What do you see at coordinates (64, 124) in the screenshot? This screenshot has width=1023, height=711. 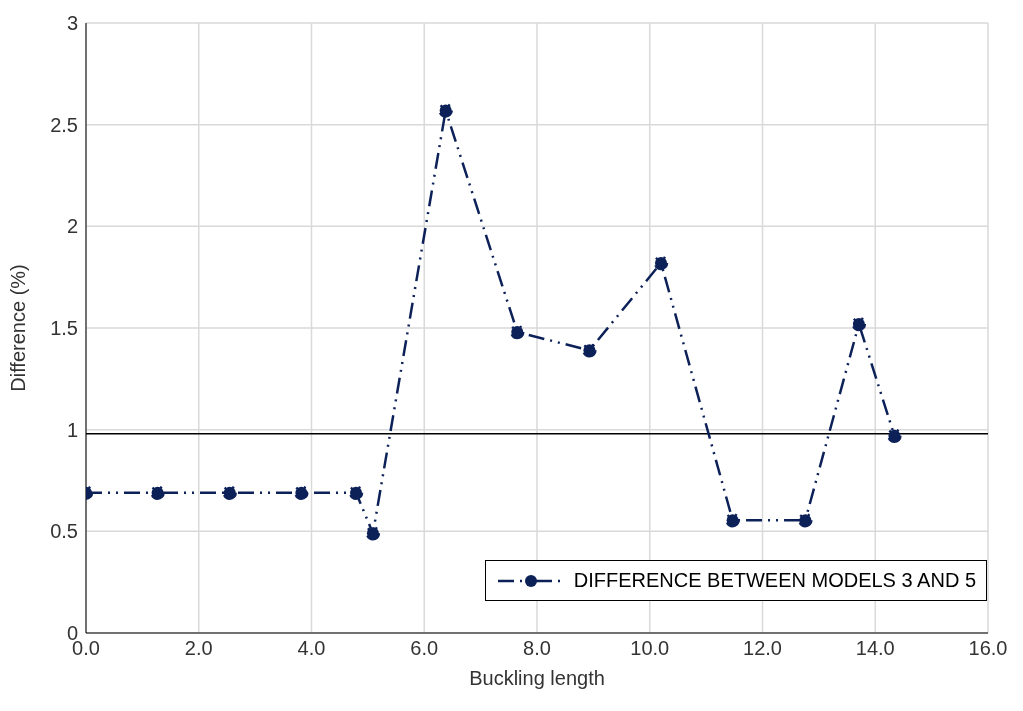 I see `y-tick-label: 2.5` at bounding box center [64, 124].